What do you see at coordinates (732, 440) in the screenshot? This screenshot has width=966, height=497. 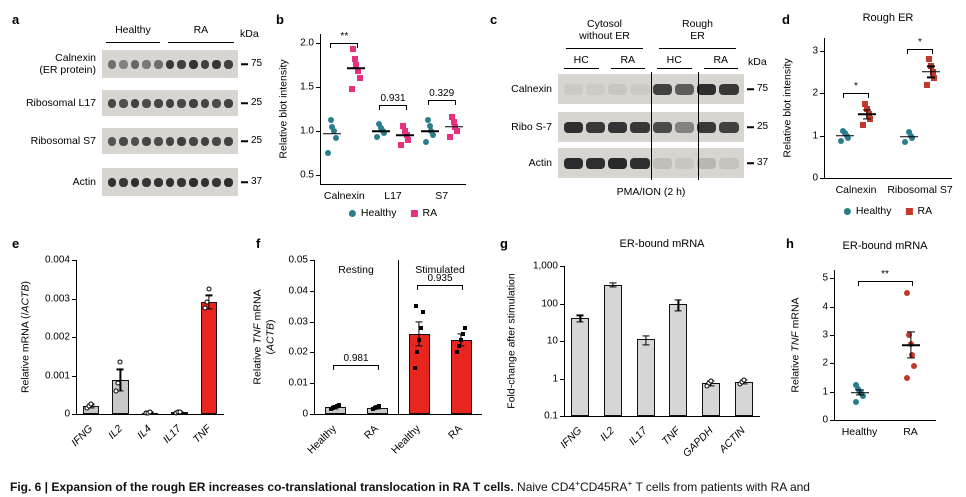 I see `x-category-label: ACTIN` at bounding box center [732, 440].